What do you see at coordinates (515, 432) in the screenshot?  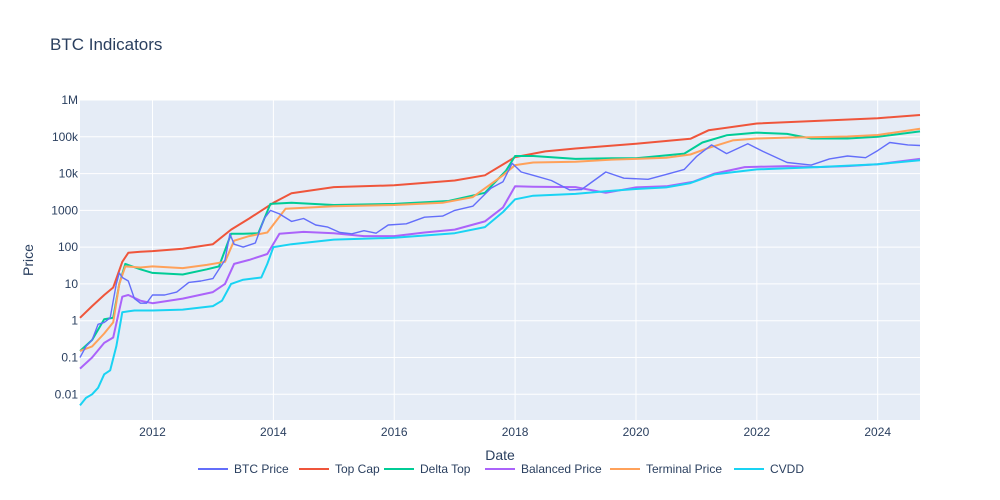 I see `x-tick-label: 2018` at bounding box center [515, 432].